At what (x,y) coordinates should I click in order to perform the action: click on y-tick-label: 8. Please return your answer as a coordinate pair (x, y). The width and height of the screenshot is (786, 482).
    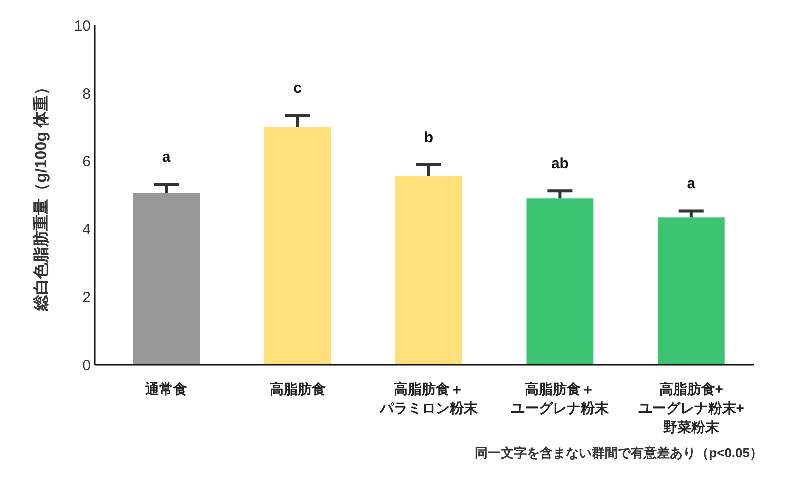
    Looking at the image, I should click on (86, 94).